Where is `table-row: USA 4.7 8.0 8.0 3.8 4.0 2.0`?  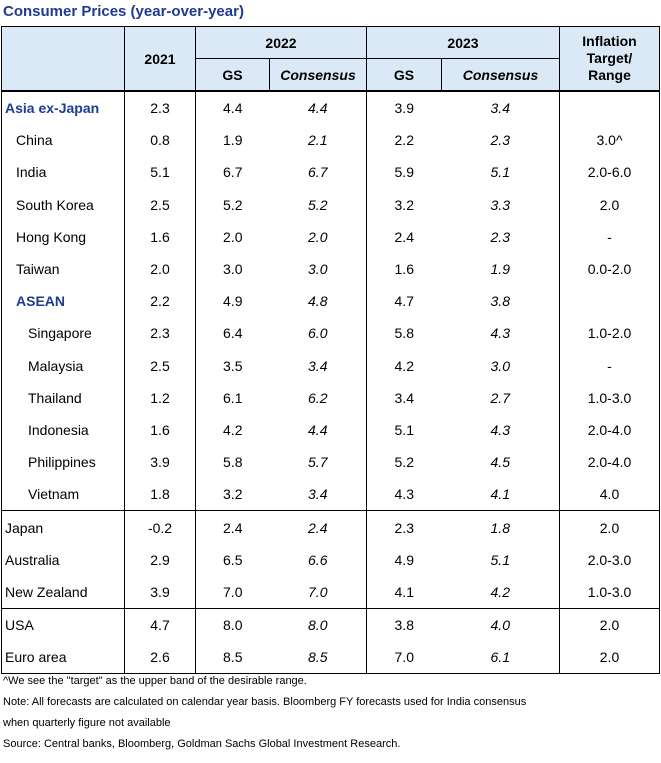 table-row: USA 4.7 8.0 8.0 3.8 4.0 2.0 is located at coordinates (330, 625).